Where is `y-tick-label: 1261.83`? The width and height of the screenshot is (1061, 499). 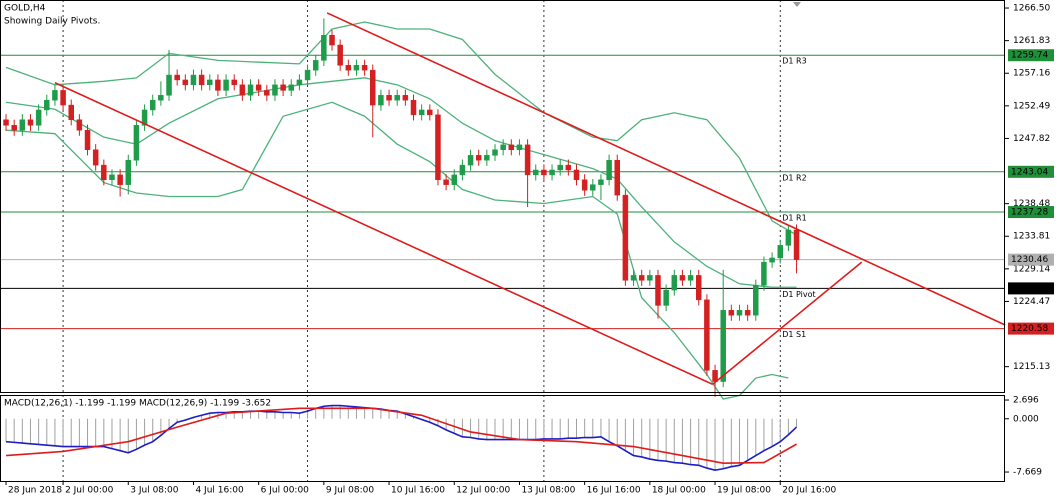 y-tick-label: 1261.83 is located at coordinates (1031, 41).